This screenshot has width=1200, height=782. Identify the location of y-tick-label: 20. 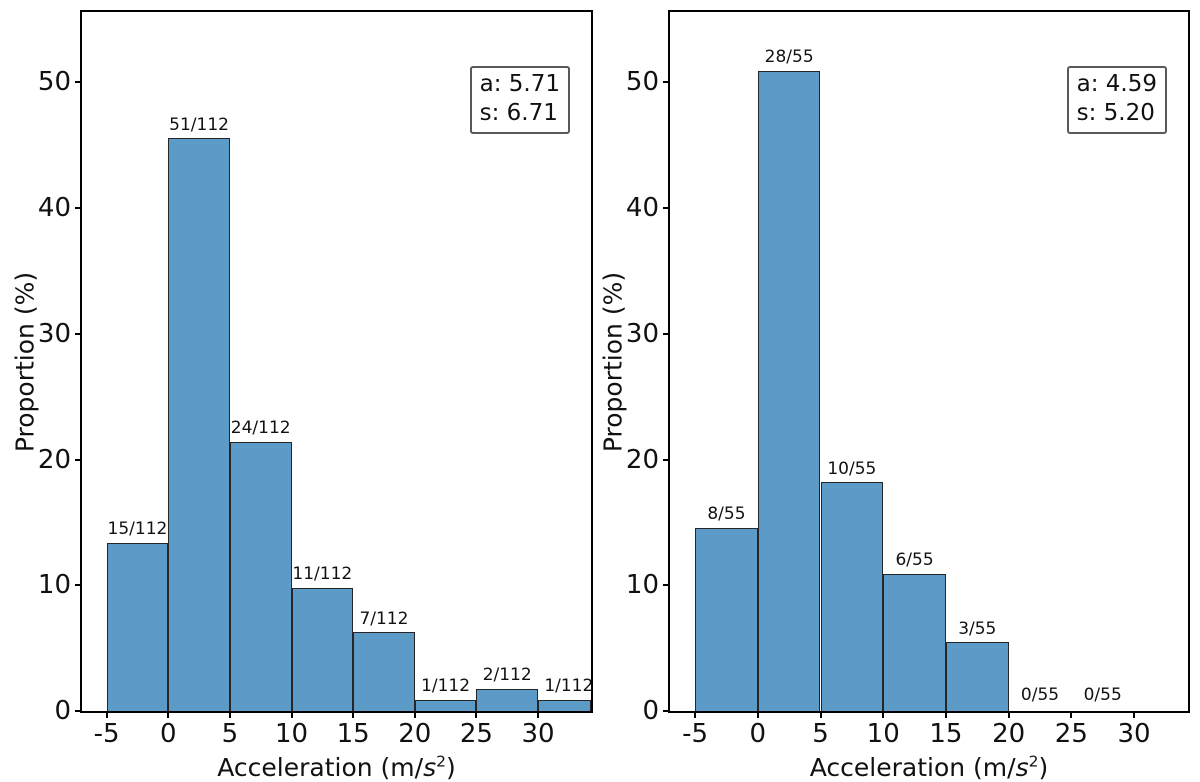
(54, 459).